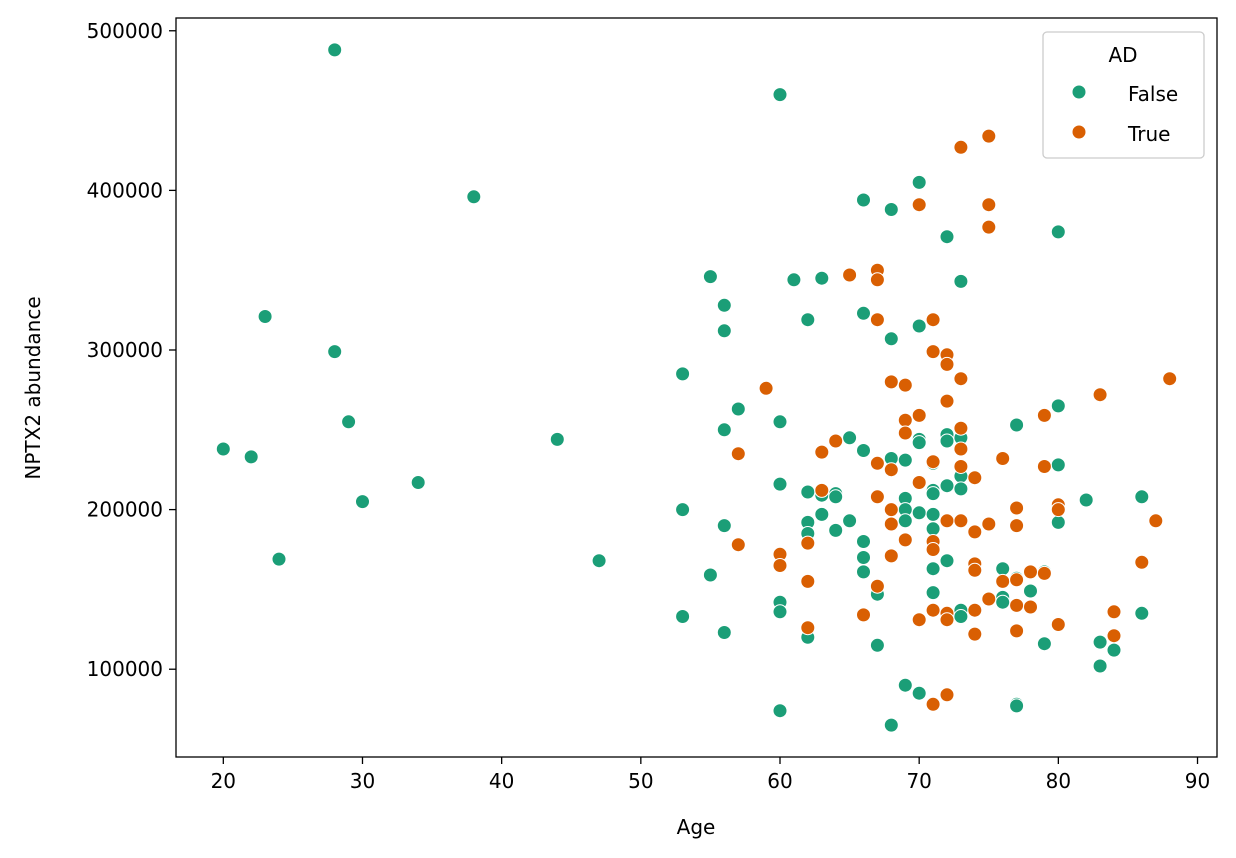  Describe the element at coordinates (125, 350) in the screenshot. I see `y-tick-label-300000: 300000` at that location.